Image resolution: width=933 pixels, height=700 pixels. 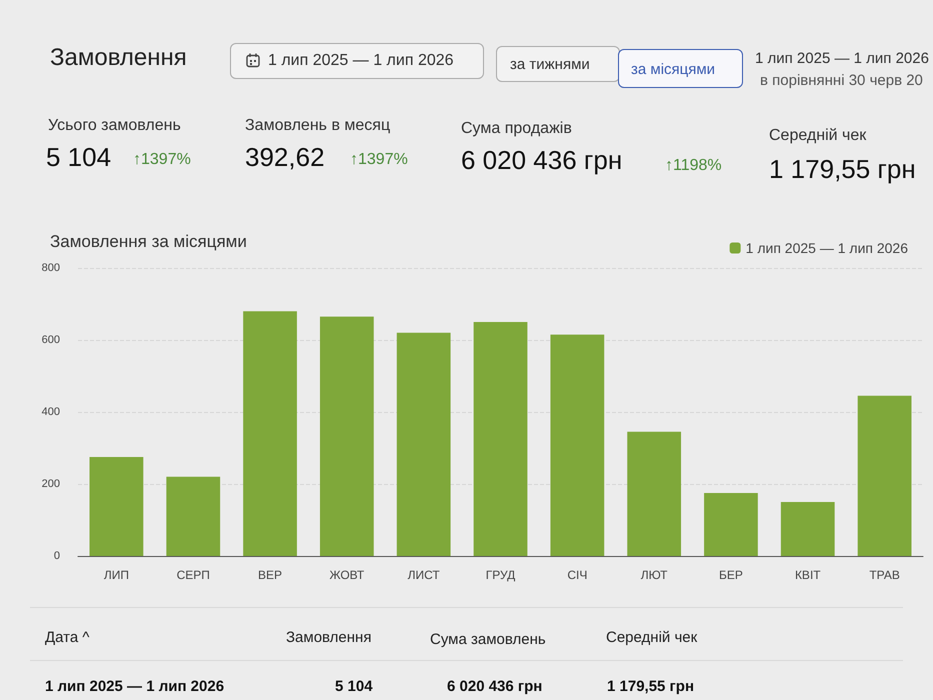 What do you see at coordinates (67, 637) in the screenshot?
I see `text: Дата ^` at bounding box center [67, 637].